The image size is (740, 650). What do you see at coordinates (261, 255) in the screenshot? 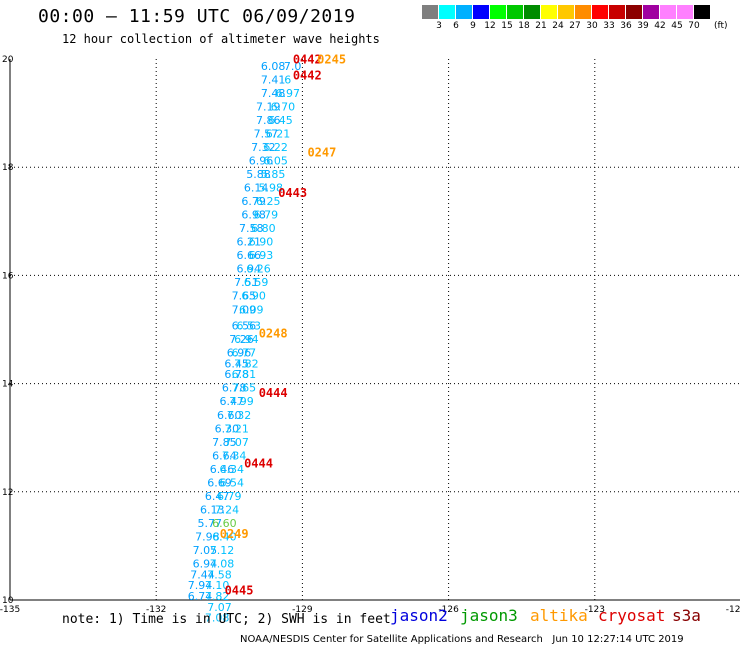
I see `wave-height-value: 6.93` at bounding box center [261, 255].